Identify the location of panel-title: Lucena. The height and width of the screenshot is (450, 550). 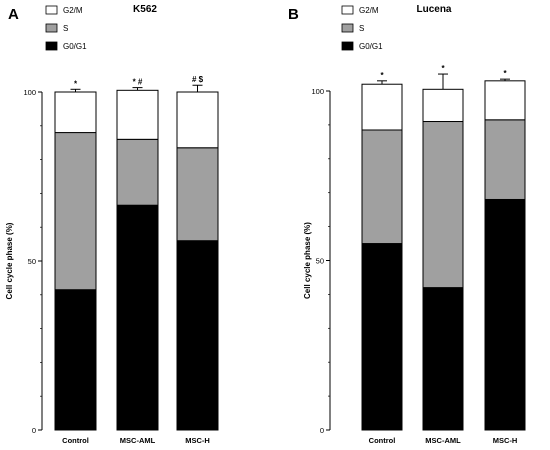
(433, 9).